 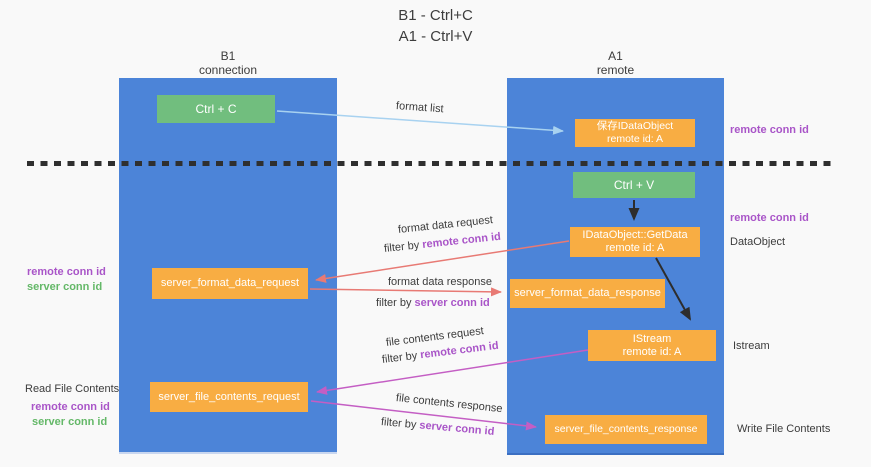 I want to click on filter-by-server-conn-id-2: filter by server conn id, so click(x=437, y=427).